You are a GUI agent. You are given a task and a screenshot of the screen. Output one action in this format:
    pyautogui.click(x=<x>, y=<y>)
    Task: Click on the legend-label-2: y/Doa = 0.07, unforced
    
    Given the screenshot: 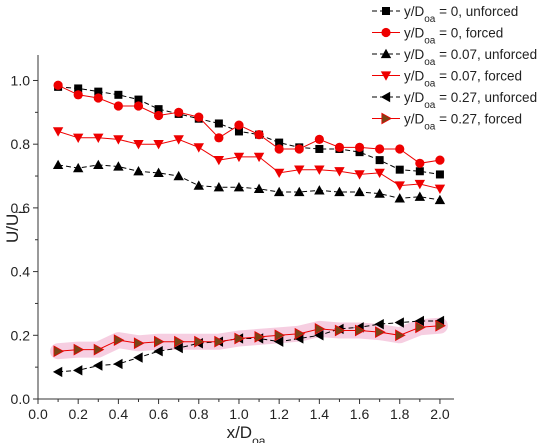 What is the action you would take?
    pyautogui.click(x=470, y=57)
    